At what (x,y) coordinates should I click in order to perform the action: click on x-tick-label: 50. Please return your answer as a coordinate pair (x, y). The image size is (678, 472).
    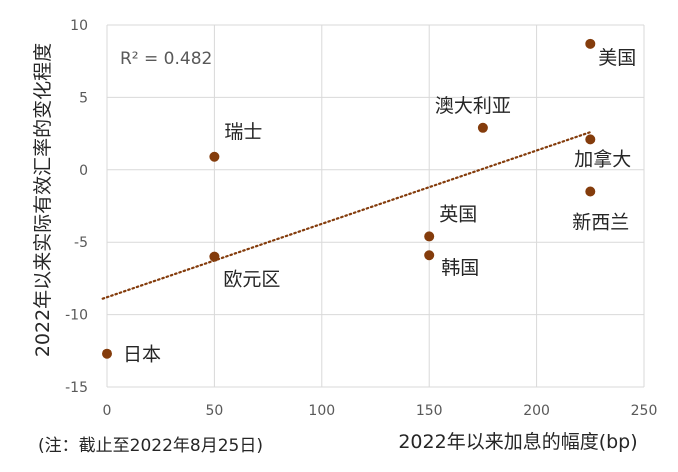
    Looking at the image, I should click on (214, 411).